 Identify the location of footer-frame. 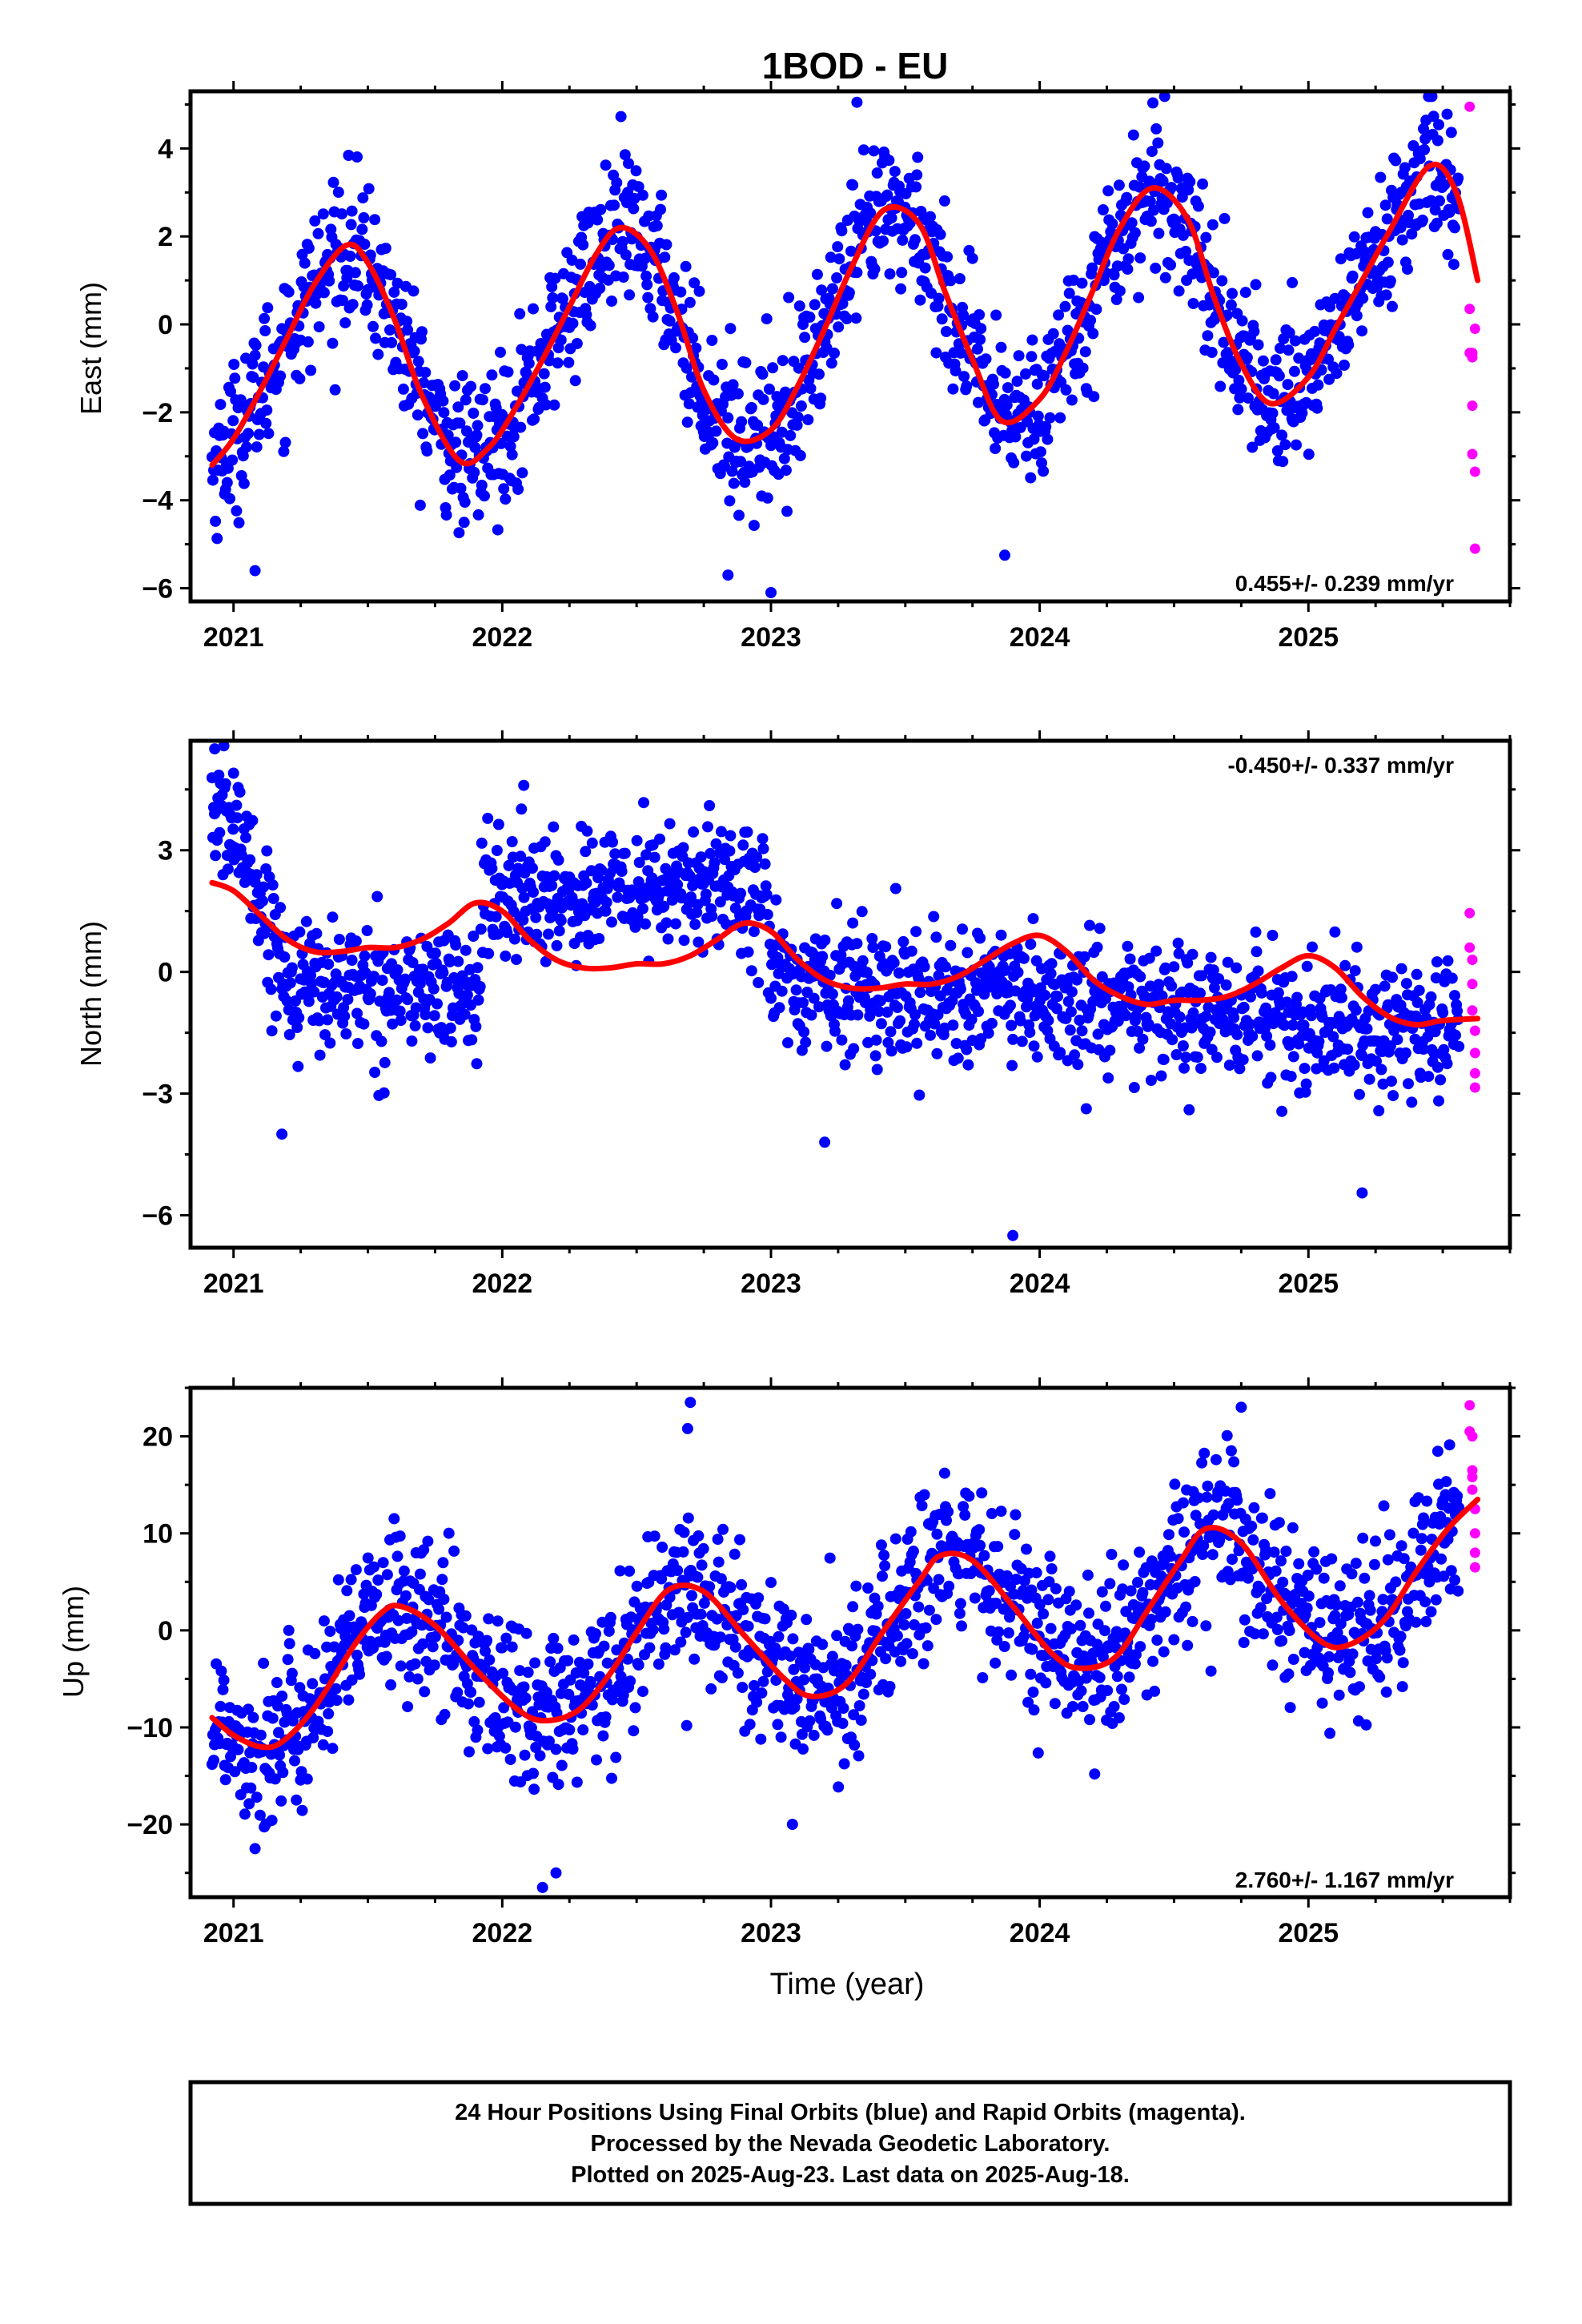
(850, 2143).